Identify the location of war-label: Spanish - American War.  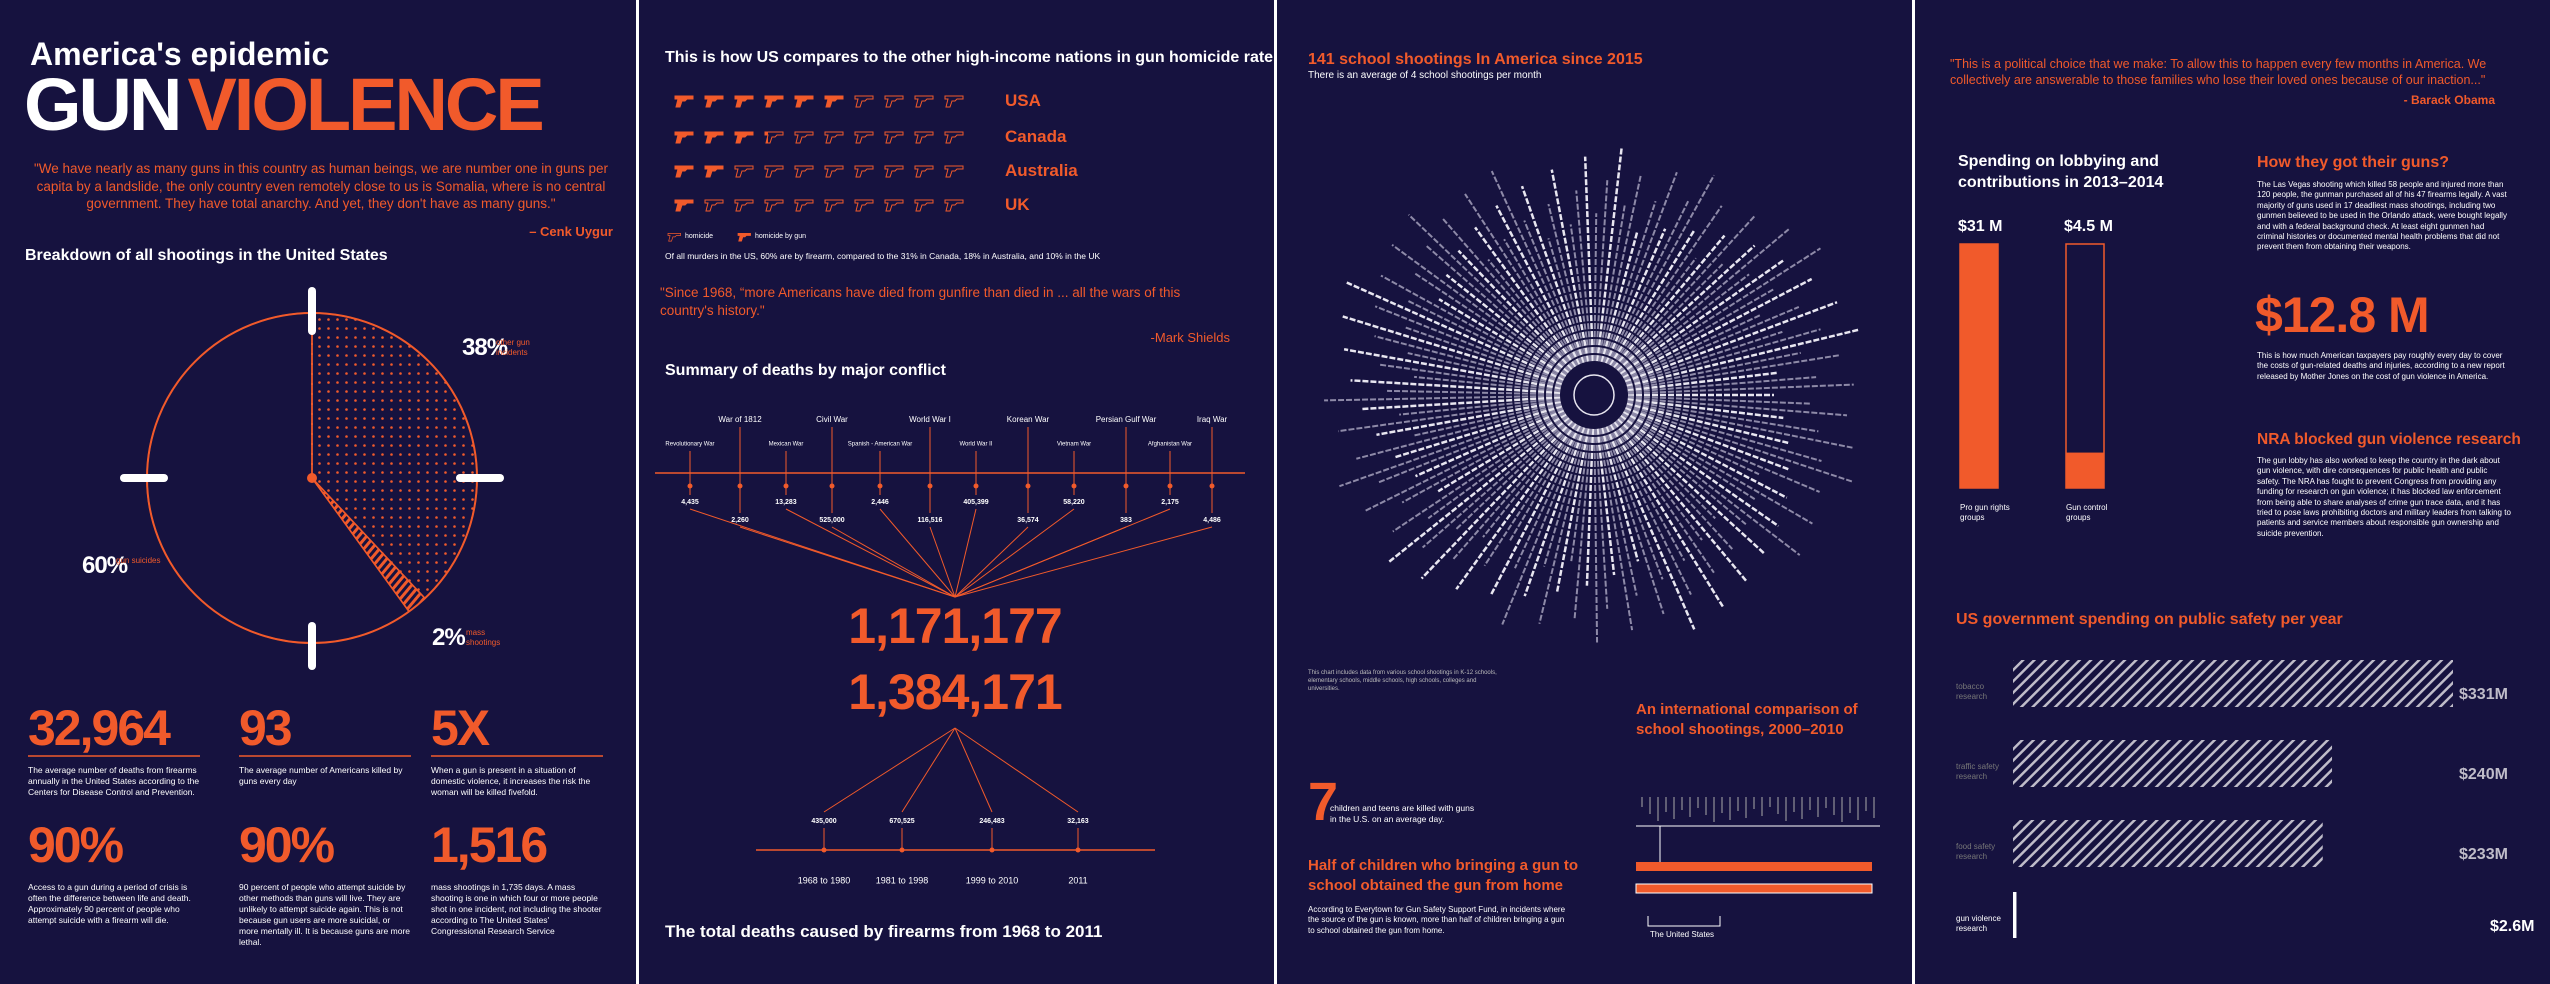
(880, 445).